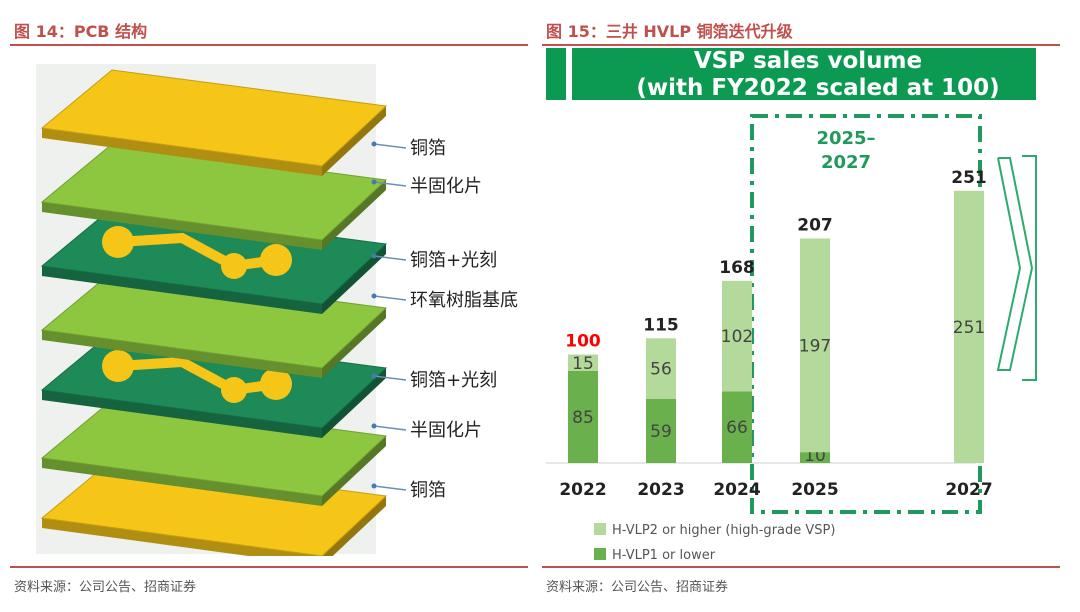 This screenshot has height=612, width=1080. I want to click on year-tick-label: 2025, so click(814, 490).